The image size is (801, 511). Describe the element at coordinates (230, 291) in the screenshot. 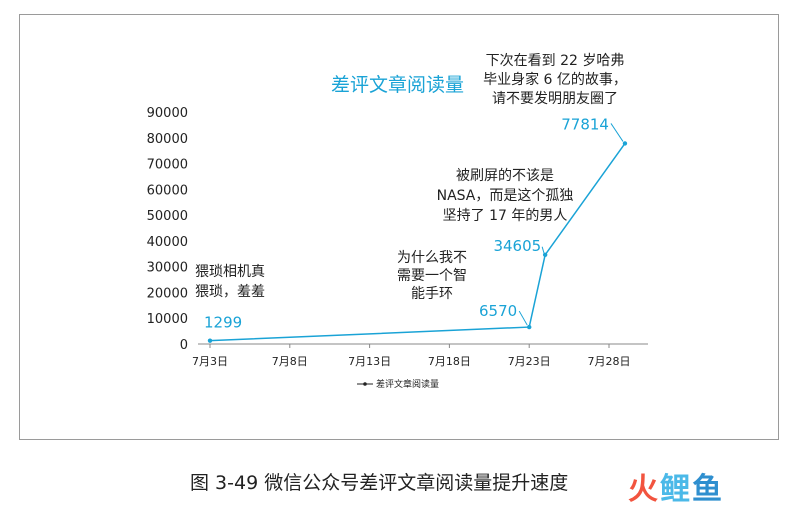

I see `annotation-line: 猥琐，羞羞` at that location.